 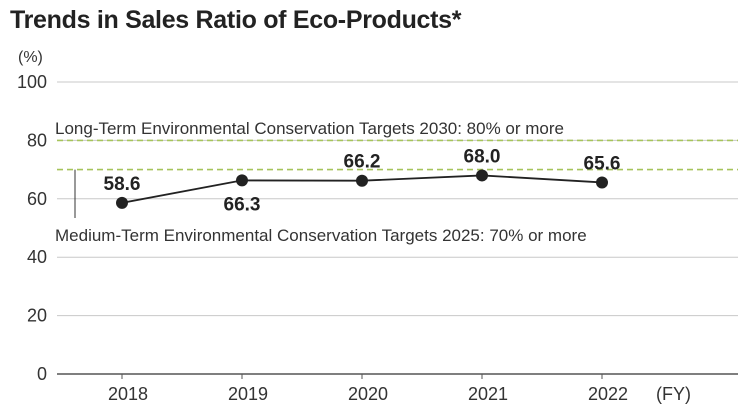 I want to click on y-tick-label: 40, so click(x=37, y=257).